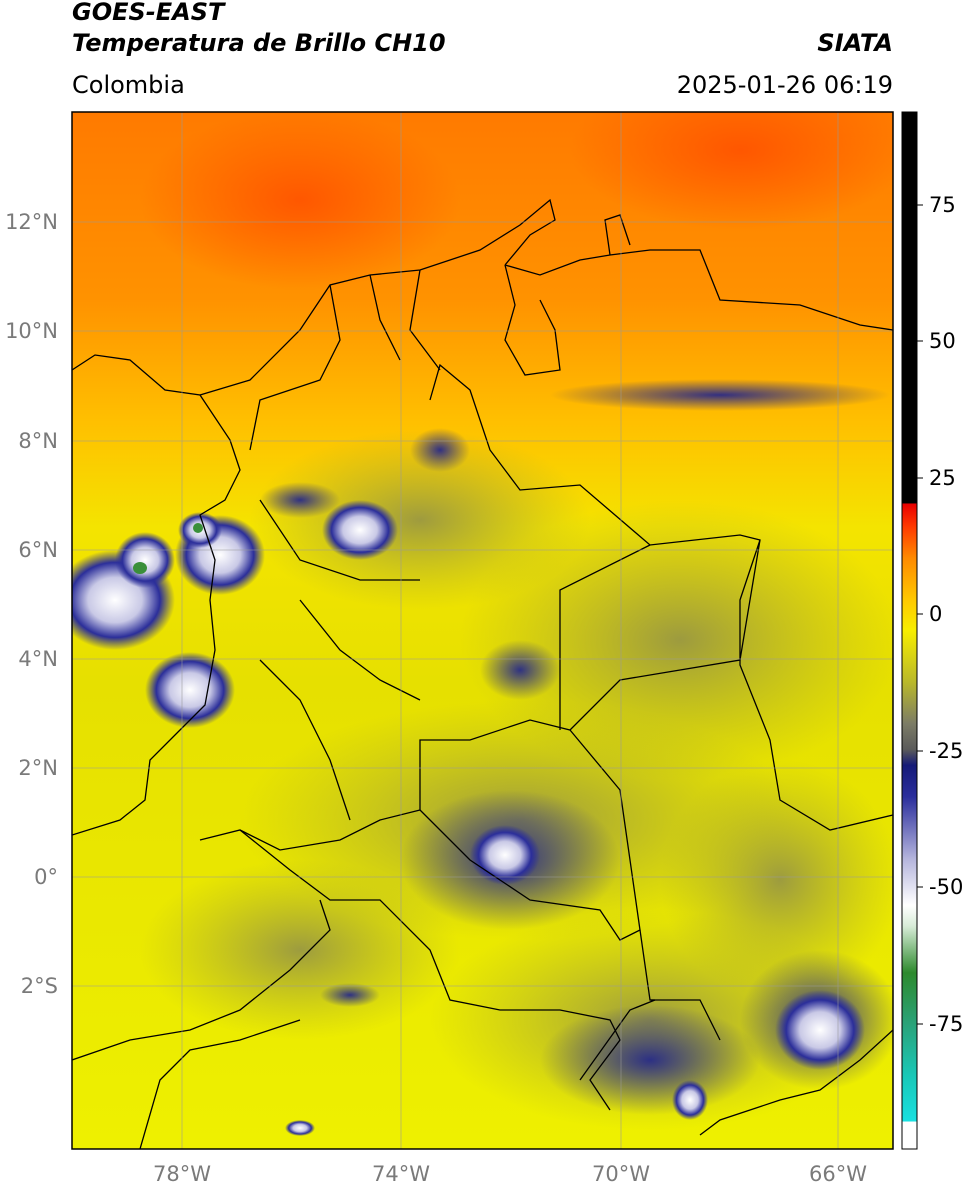 The image size is (966, 1190). I want to click on lat-tick-label: 8°N, so click(38, 441).